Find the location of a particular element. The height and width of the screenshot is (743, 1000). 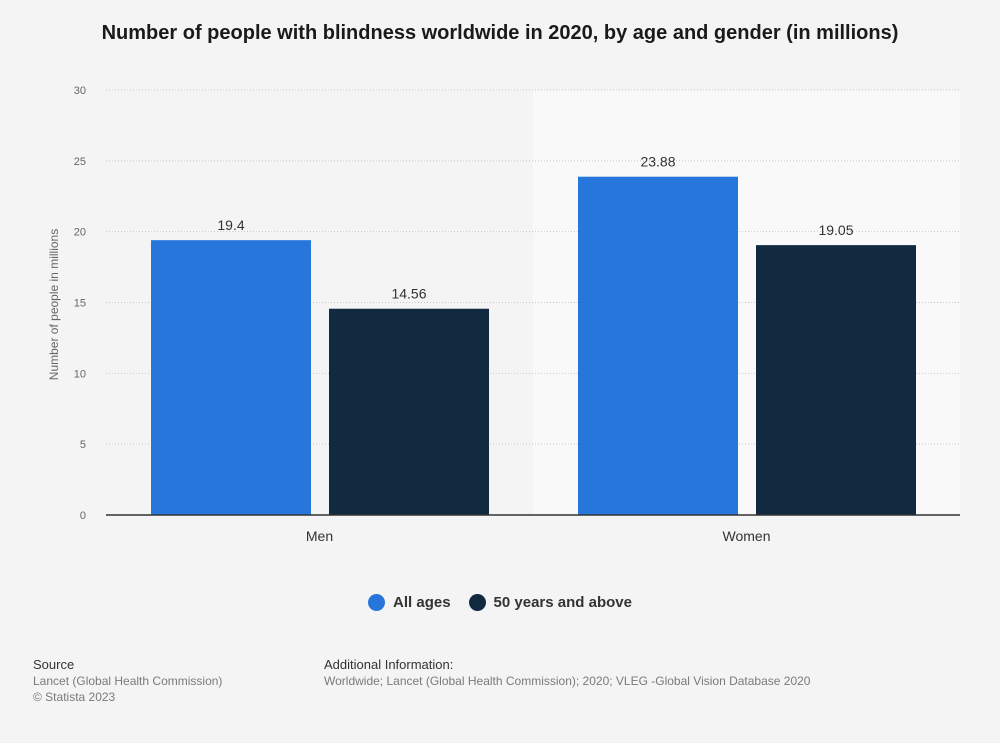

data-label: 23.88 is located at coordinates (657, 162).